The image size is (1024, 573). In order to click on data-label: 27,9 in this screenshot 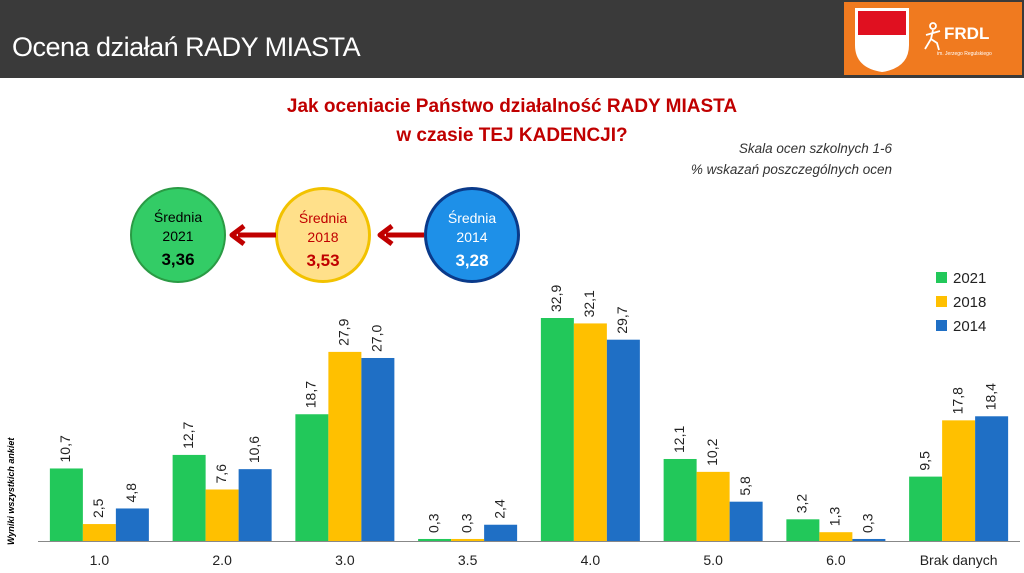, I will do `click(344, 331)`.